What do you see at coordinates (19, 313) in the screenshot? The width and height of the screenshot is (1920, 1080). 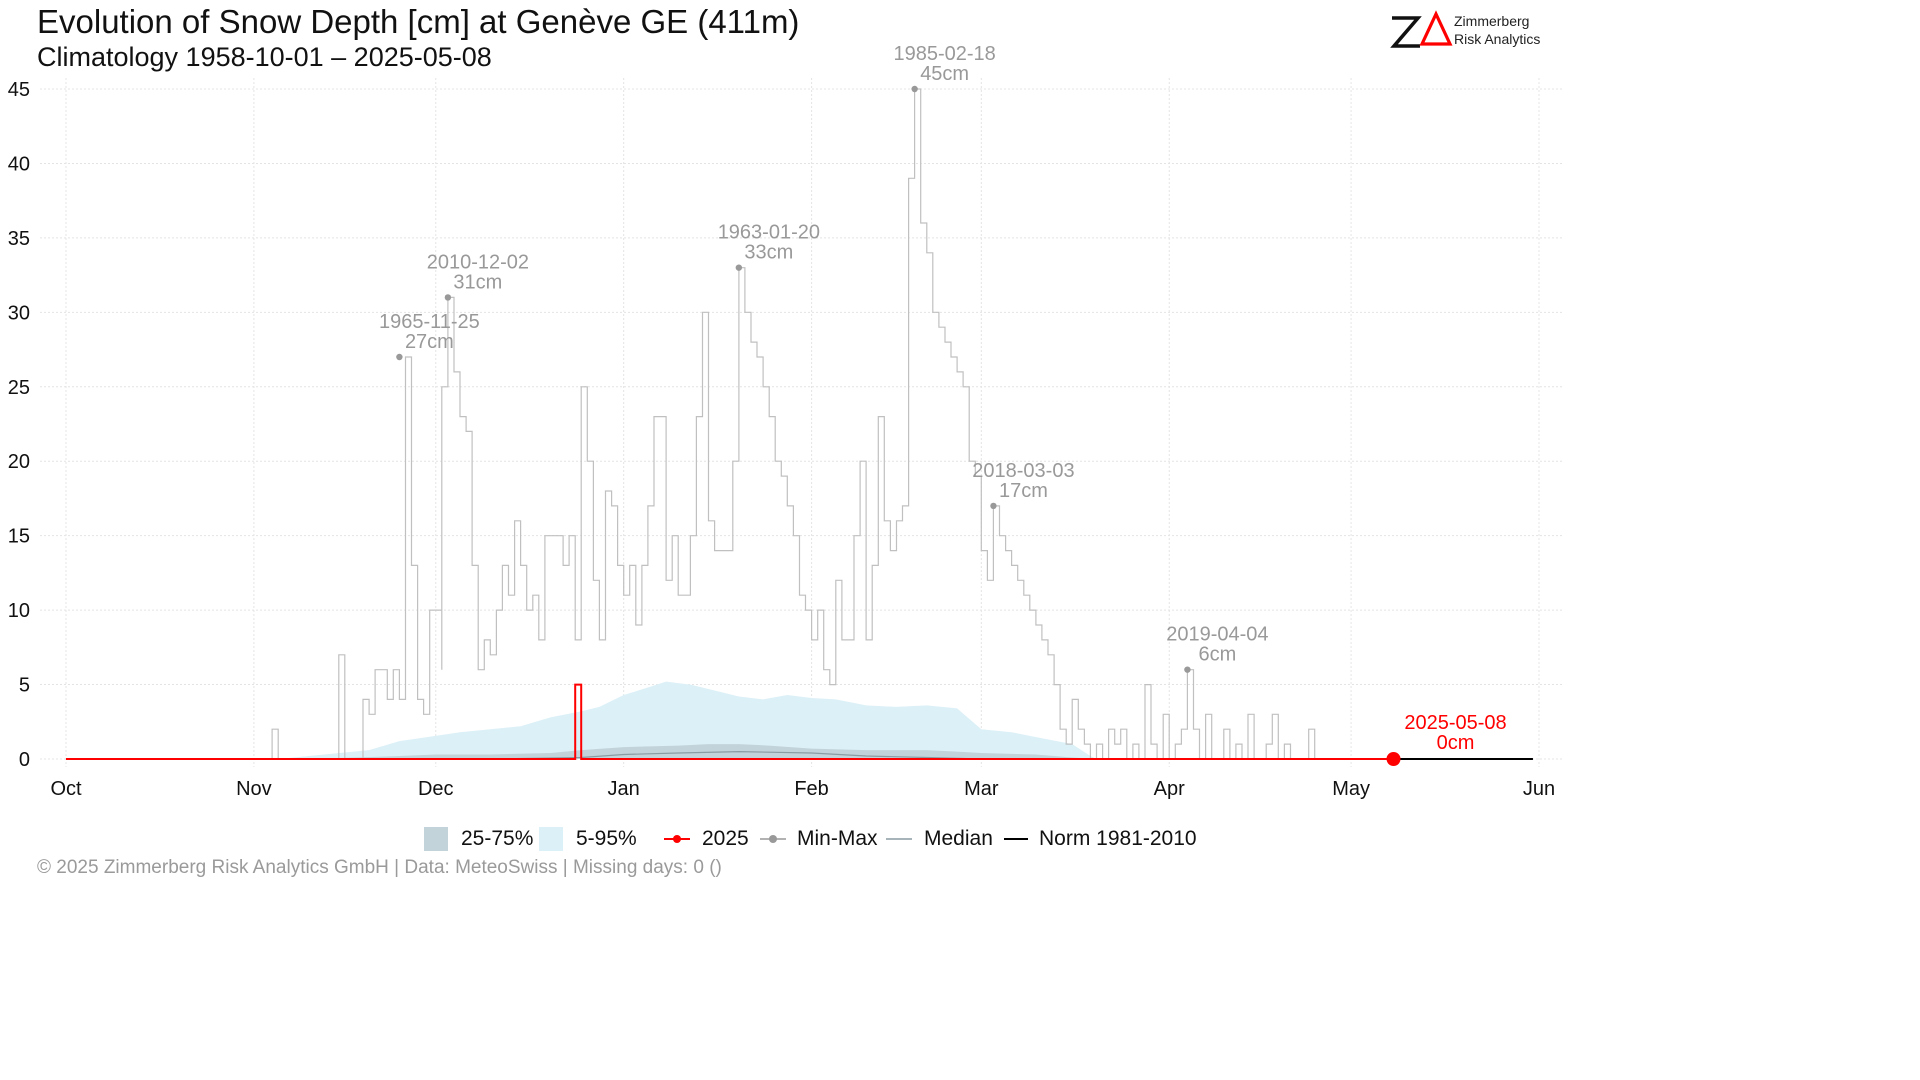 I see `y-tick-label: 30` at bounding box center [19, 313].